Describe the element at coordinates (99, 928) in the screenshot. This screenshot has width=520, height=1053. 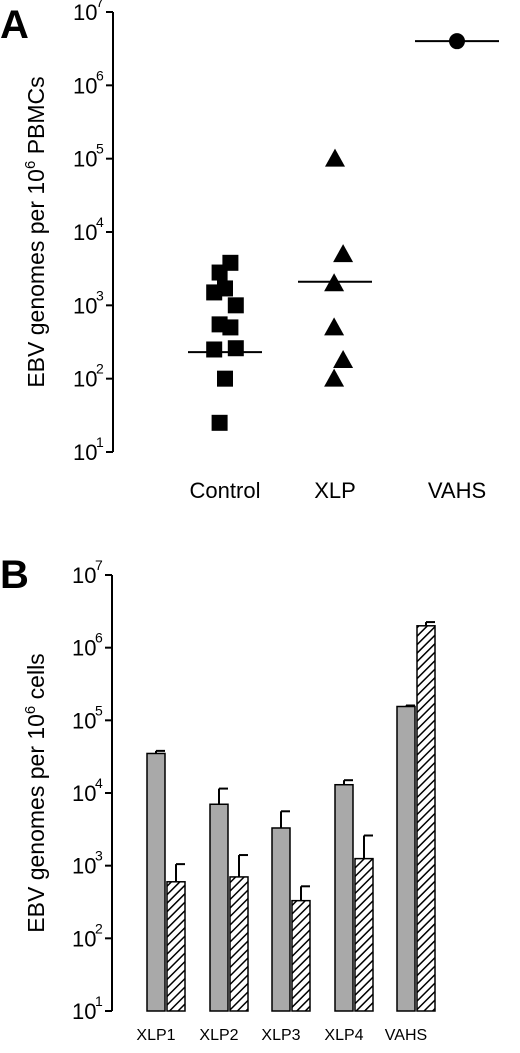
I see `b-y-tick-exponent: 2` at that location.